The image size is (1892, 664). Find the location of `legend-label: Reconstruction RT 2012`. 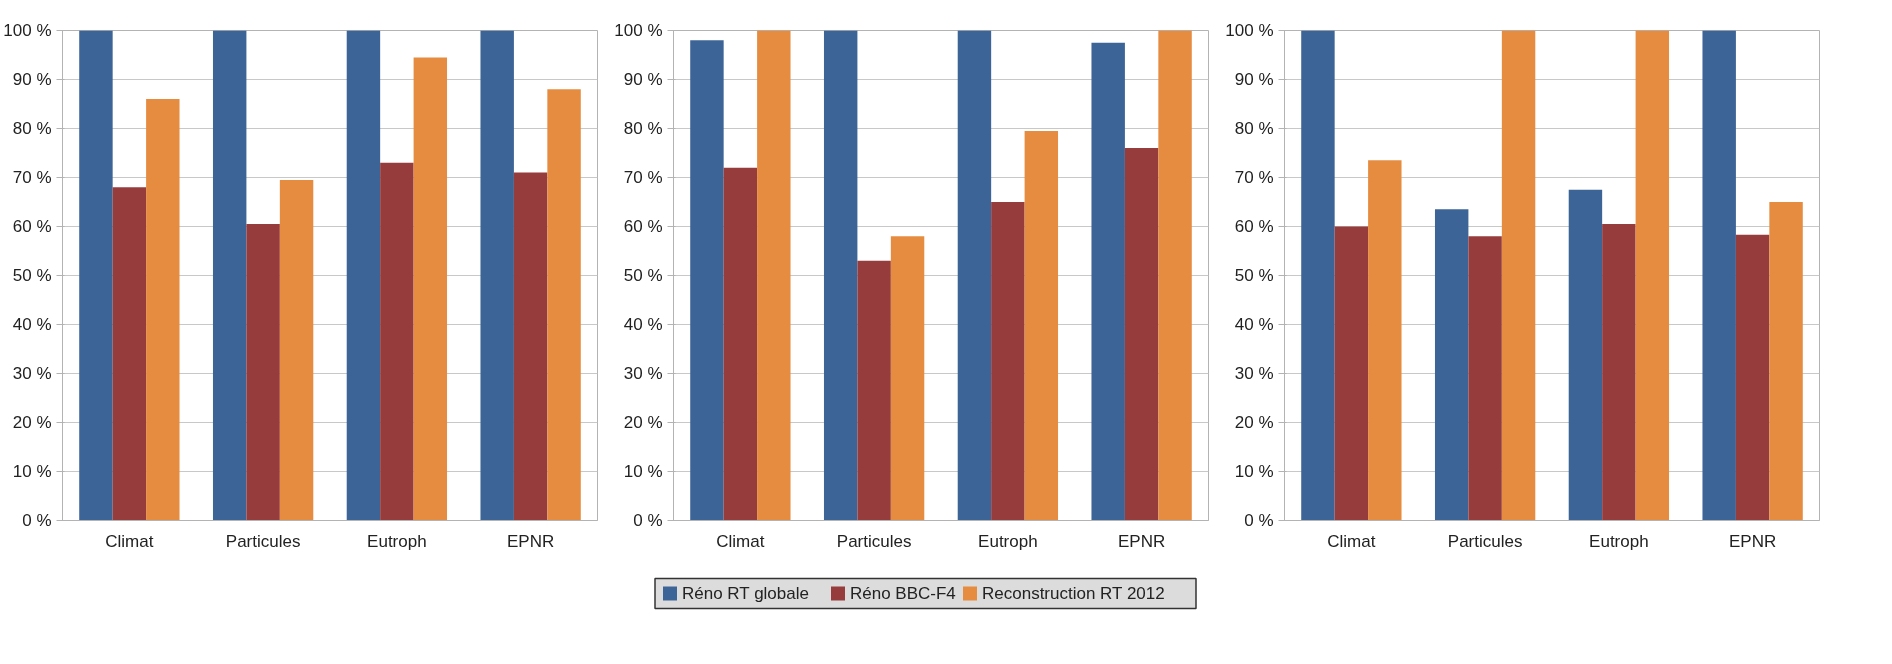

legend-label: Reconstruction RT 2012 is located at coordinates (1073, 593).